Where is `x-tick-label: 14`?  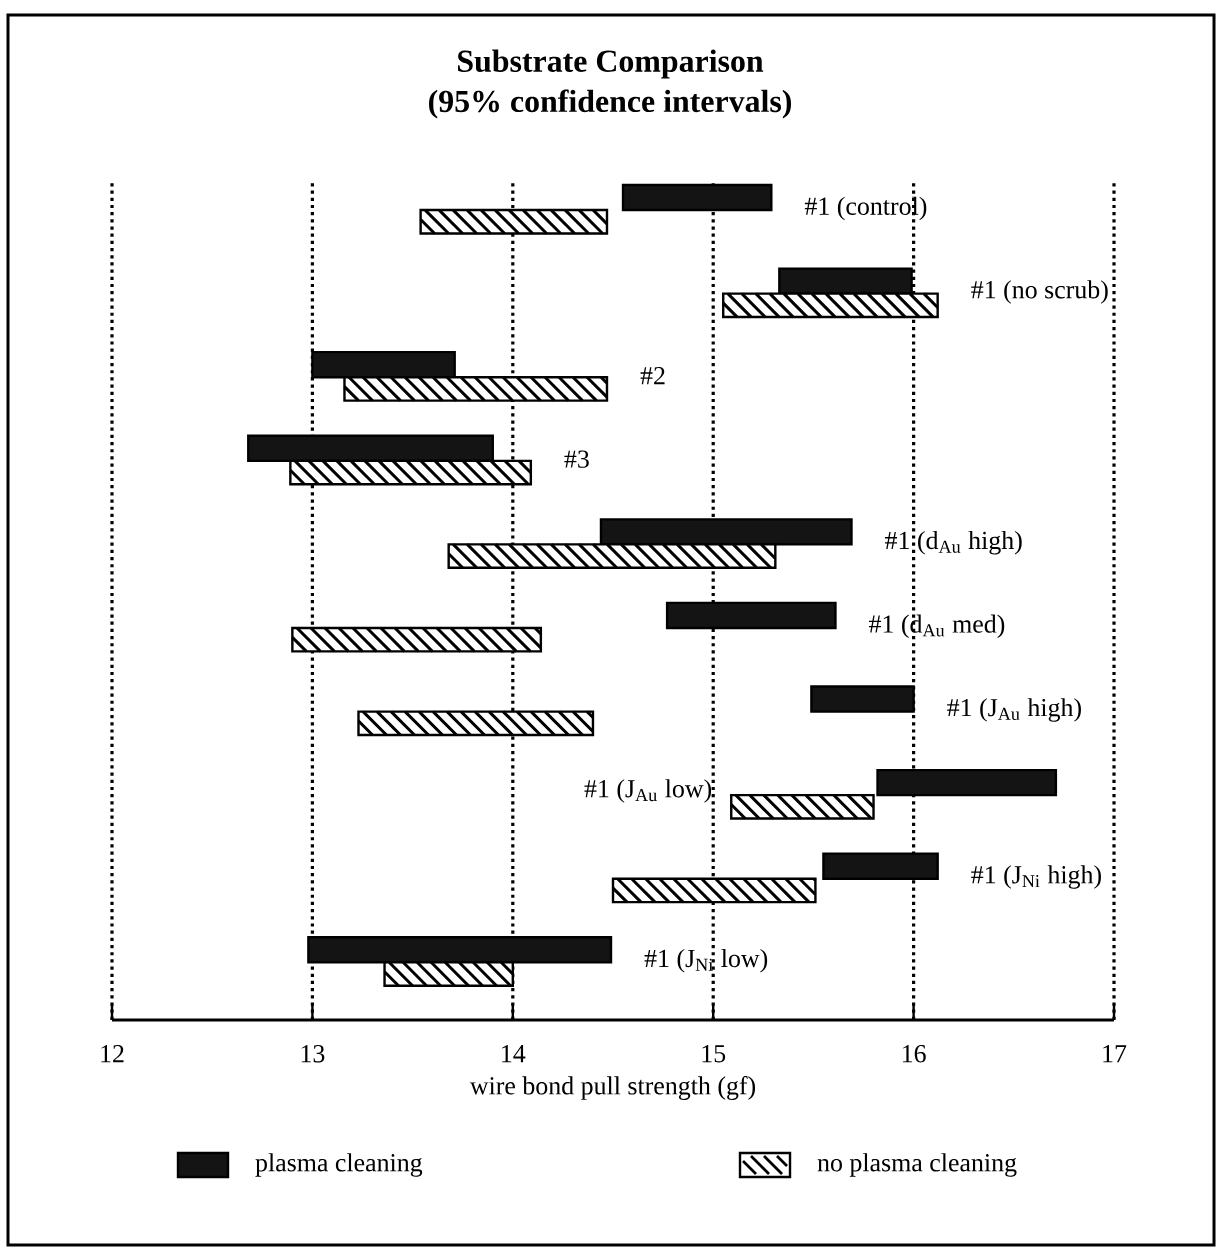
x-tick-label: 14 is located at coordinates (514, 1054).